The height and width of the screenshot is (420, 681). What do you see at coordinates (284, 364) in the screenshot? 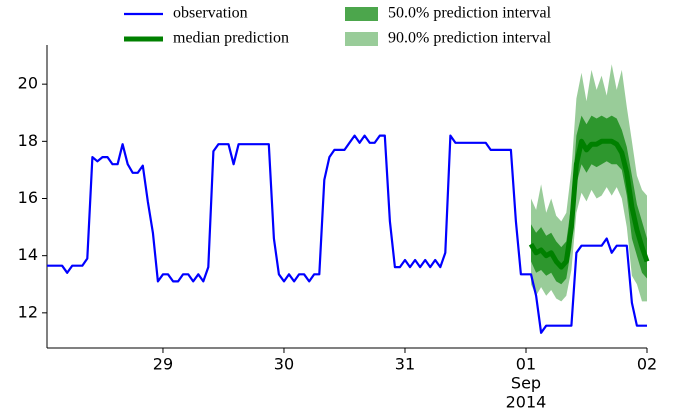
I see `x-tick-label: 30` at bounding box center [284, 364].